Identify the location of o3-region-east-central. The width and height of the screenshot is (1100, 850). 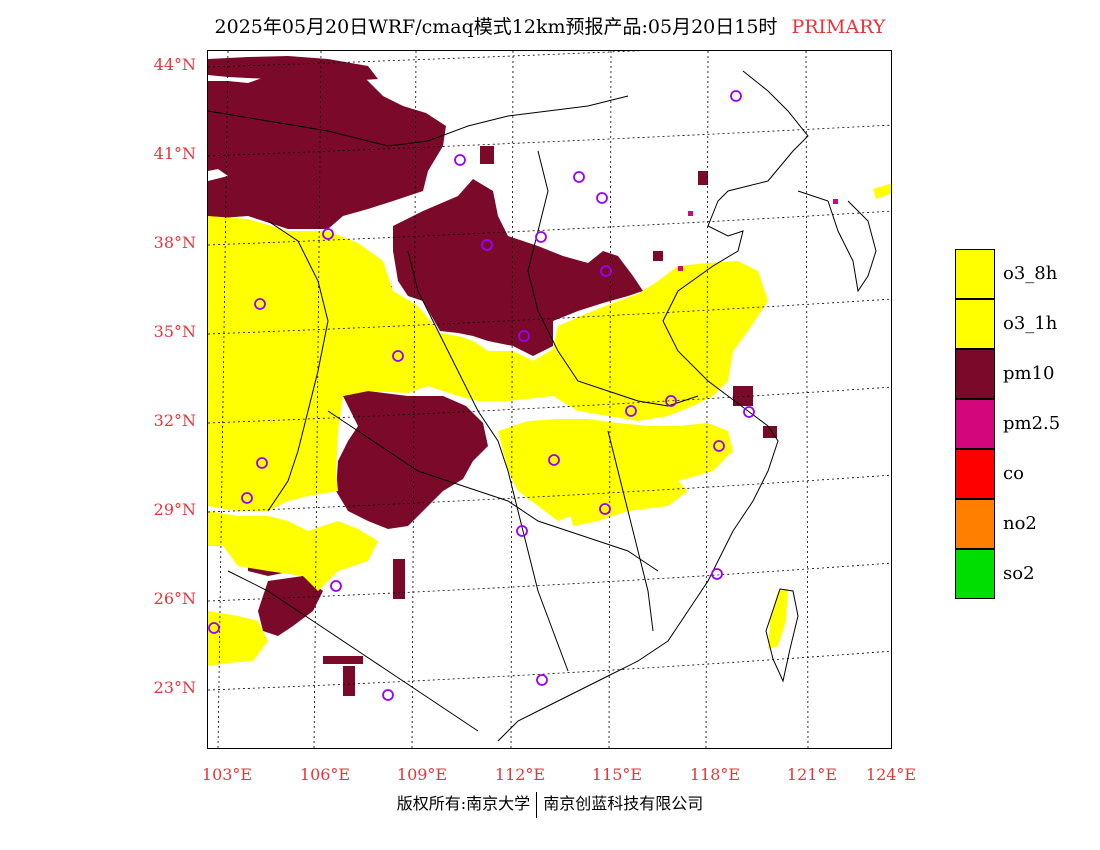
(615, 470).